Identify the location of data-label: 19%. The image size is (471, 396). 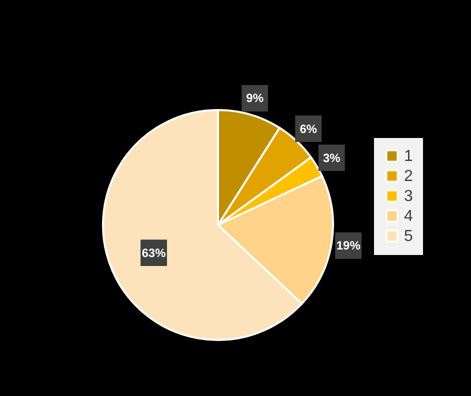
(348, 245).